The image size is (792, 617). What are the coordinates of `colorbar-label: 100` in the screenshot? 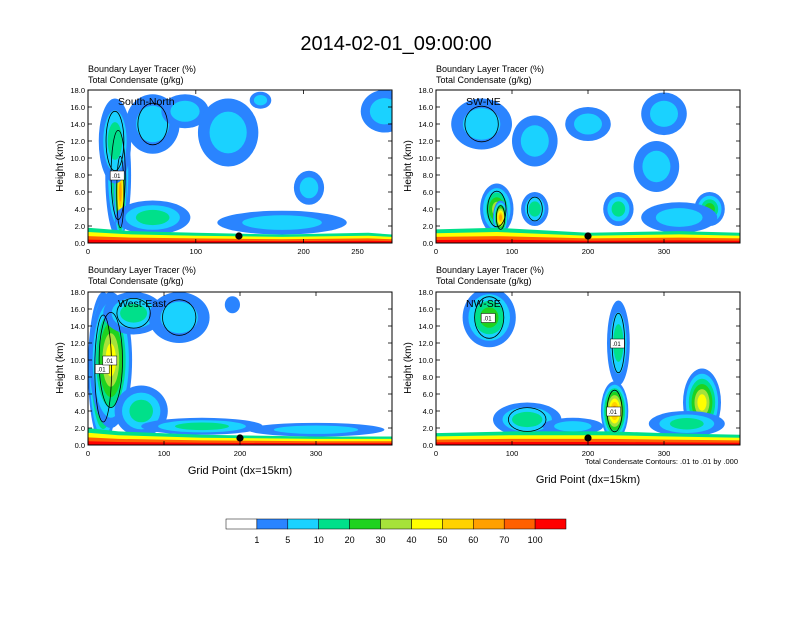 It's located at (535, 540).